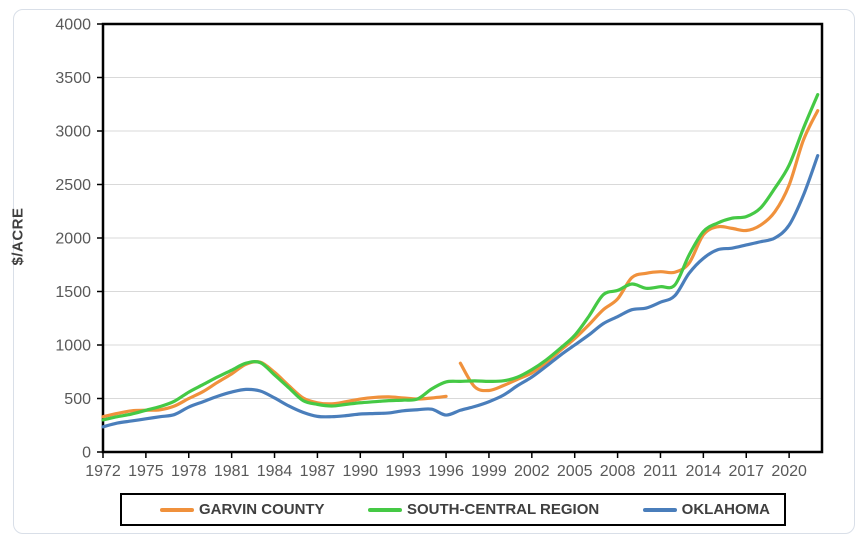  What do you see at coordinates (103, 471) in the screenshot?
I see `x-tick-label: 1972` at bounding box center [103, 471].